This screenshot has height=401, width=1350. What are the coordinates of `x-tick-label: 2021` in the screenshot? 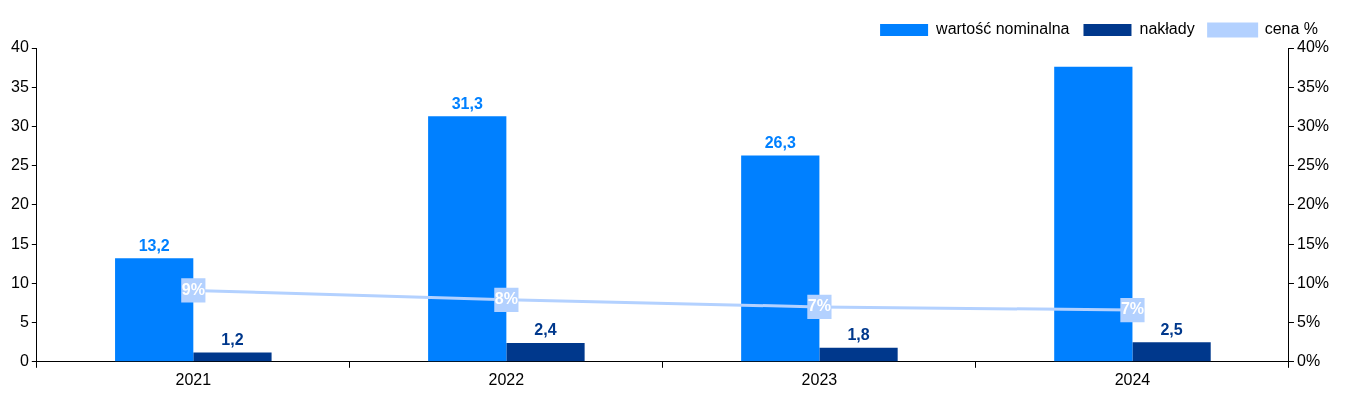 It's located at (193, 379).